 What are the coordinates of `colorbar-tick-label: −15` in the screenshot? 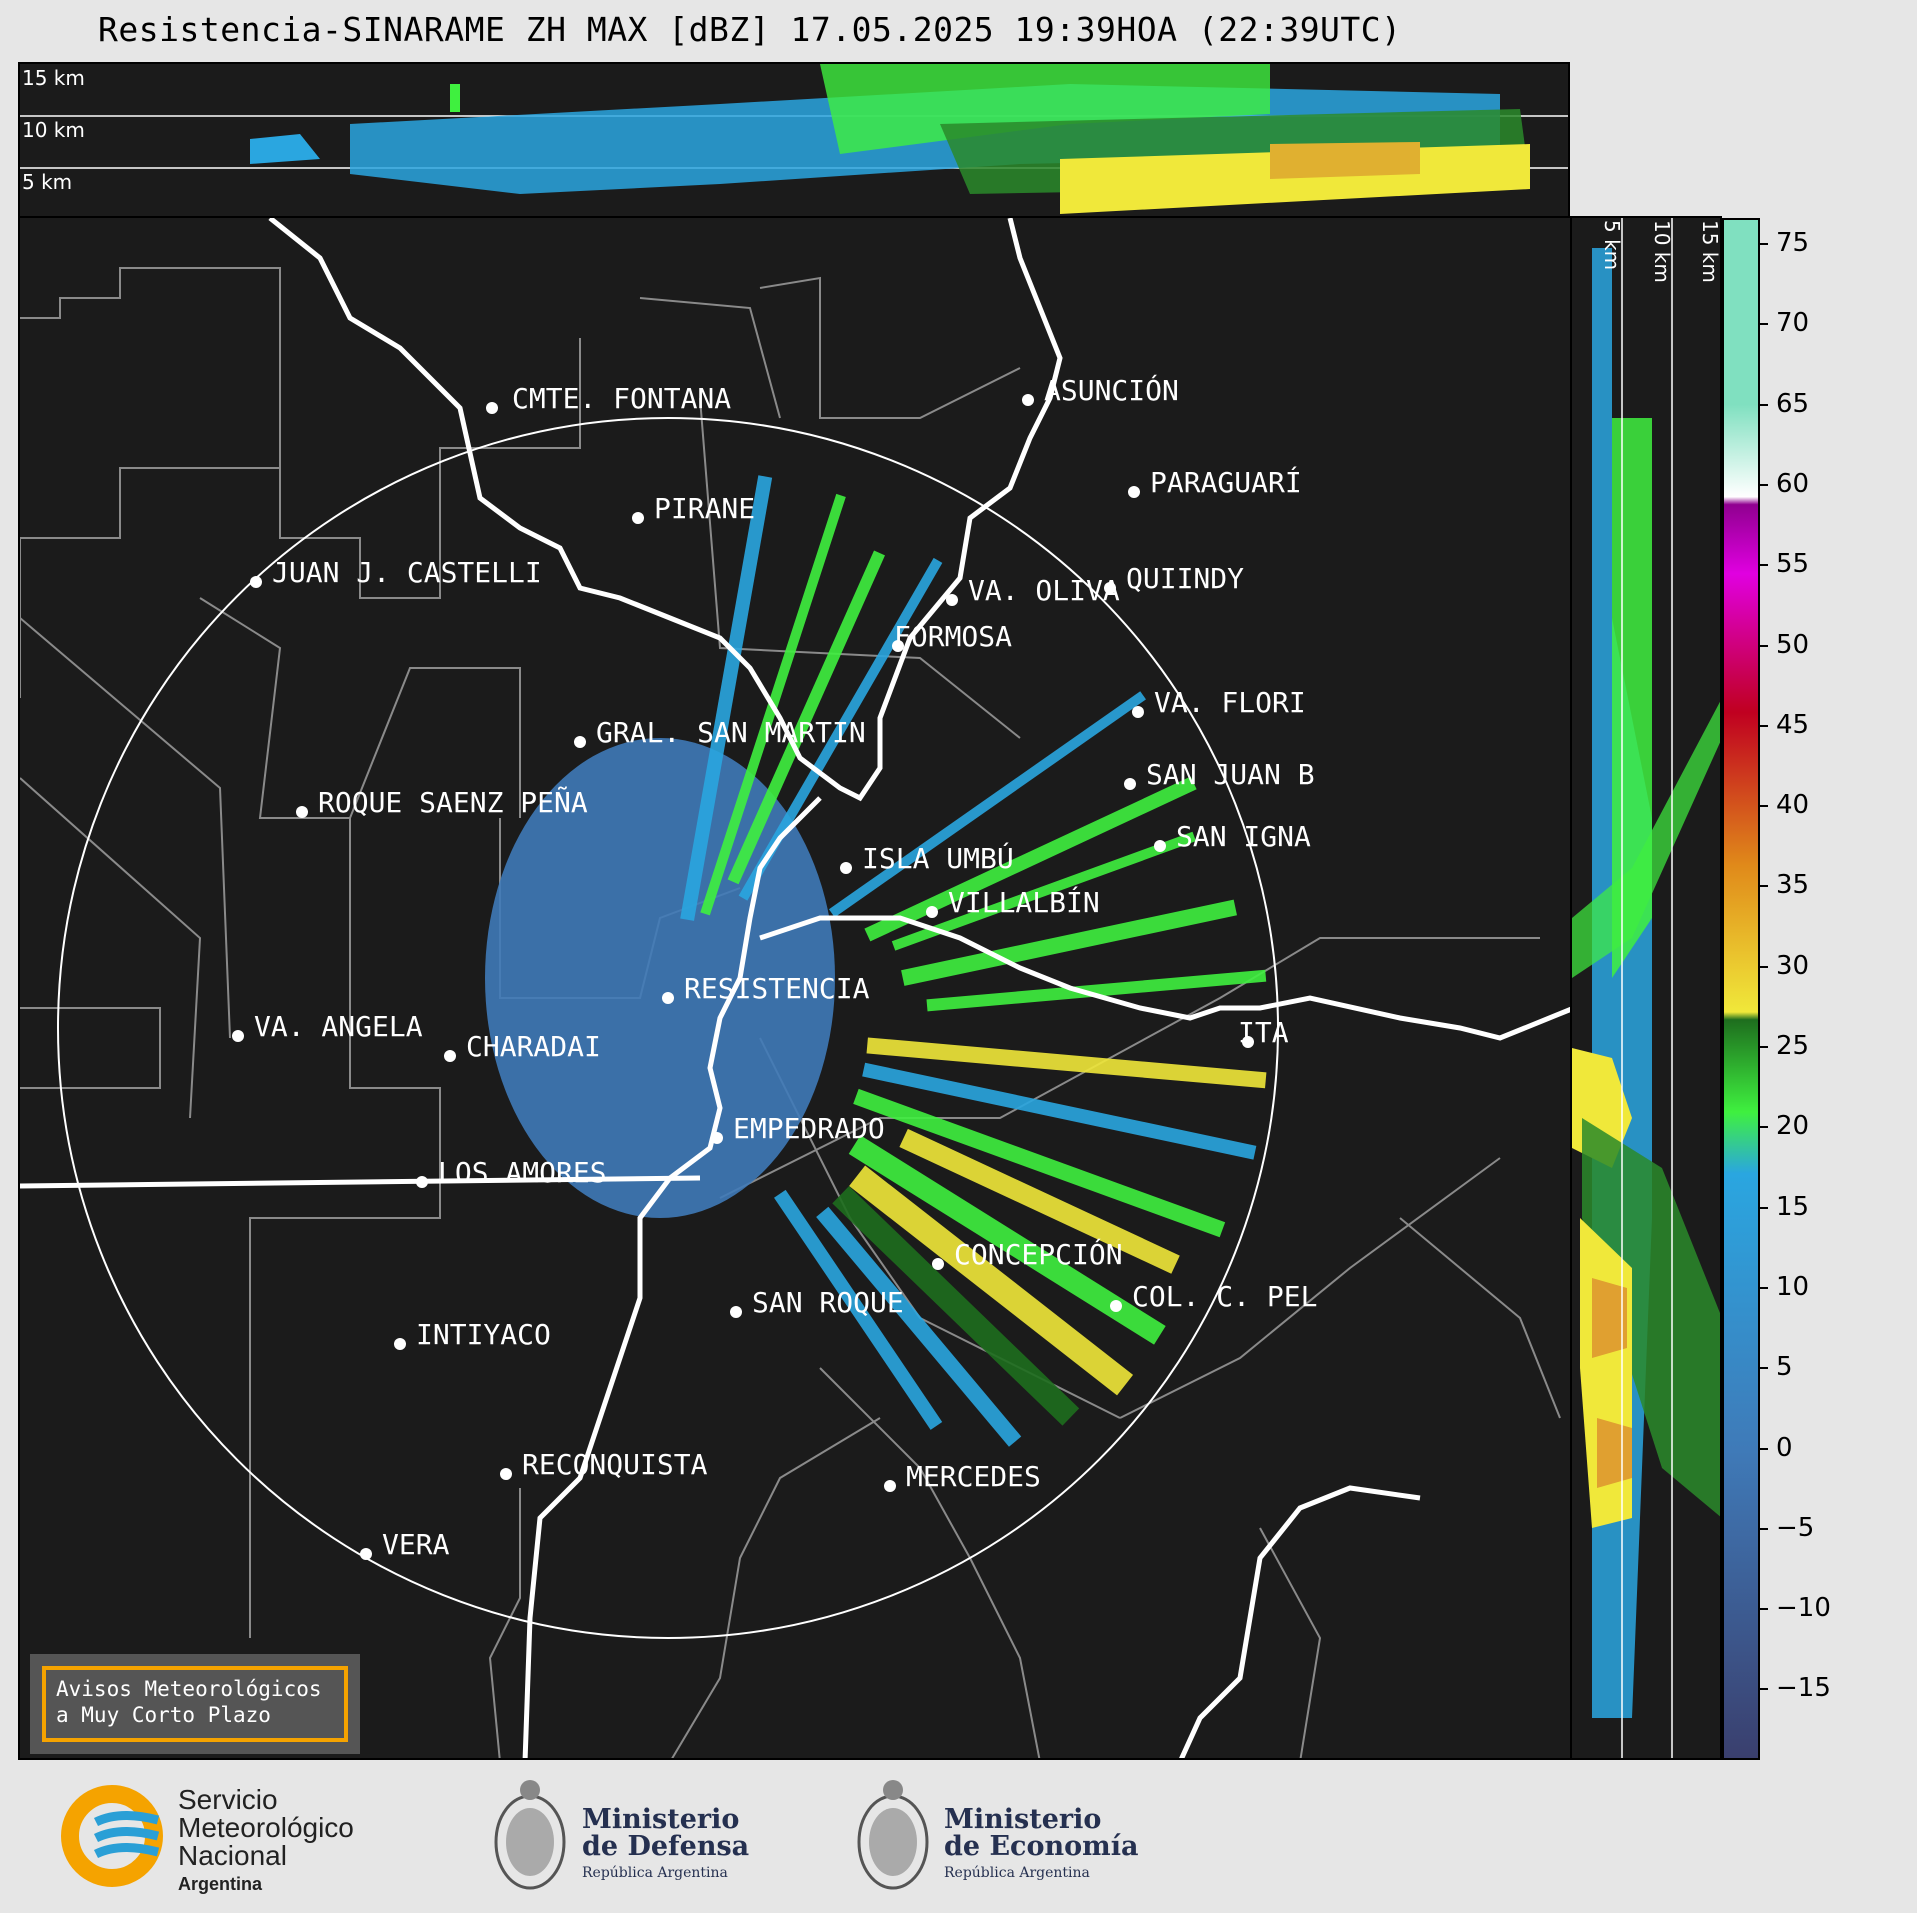 It's located at (1795, 1688).